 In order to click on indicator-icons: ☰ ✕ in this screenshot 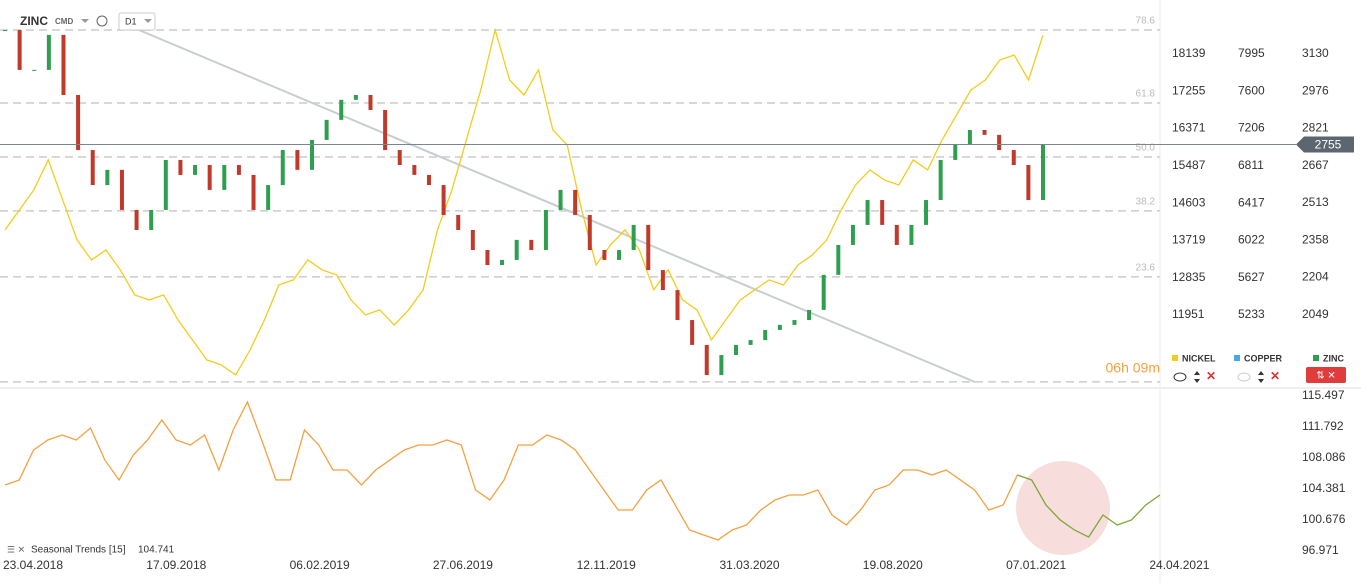, I will do `click(16, 549)`.